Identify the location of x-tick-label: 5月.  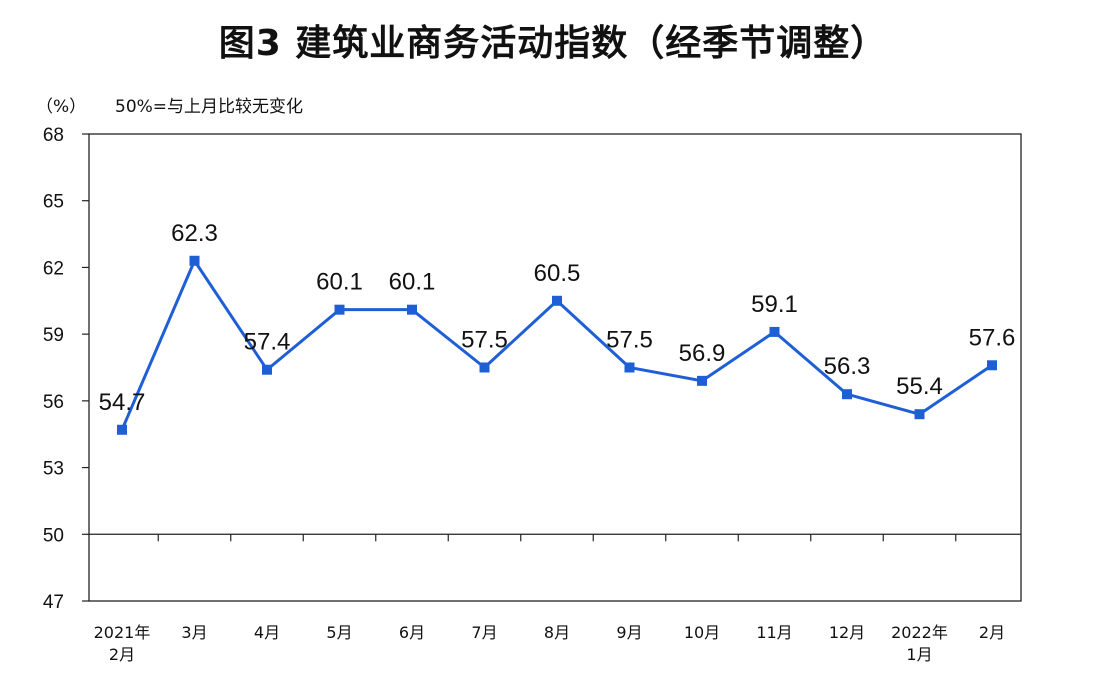
(339, 632).